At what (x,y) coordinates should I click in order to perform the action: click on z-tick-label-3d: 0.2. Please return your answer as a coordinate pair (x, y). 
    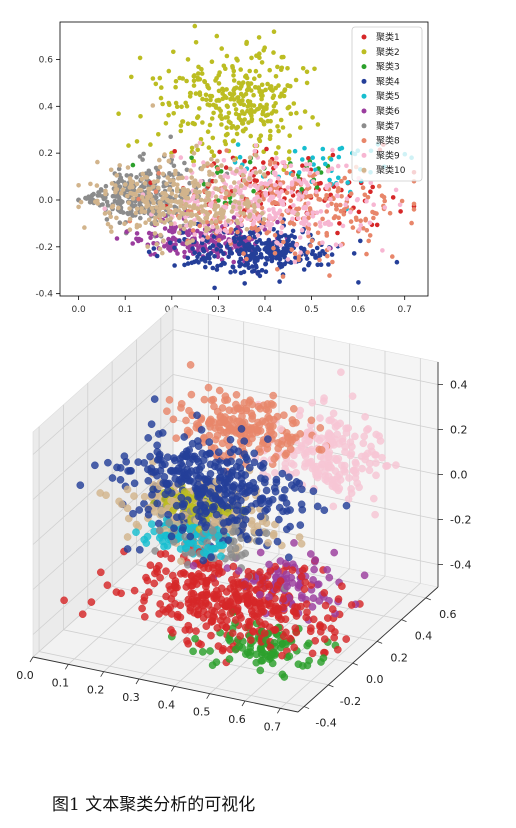
    Looking at the image, I should click on (459, 430).